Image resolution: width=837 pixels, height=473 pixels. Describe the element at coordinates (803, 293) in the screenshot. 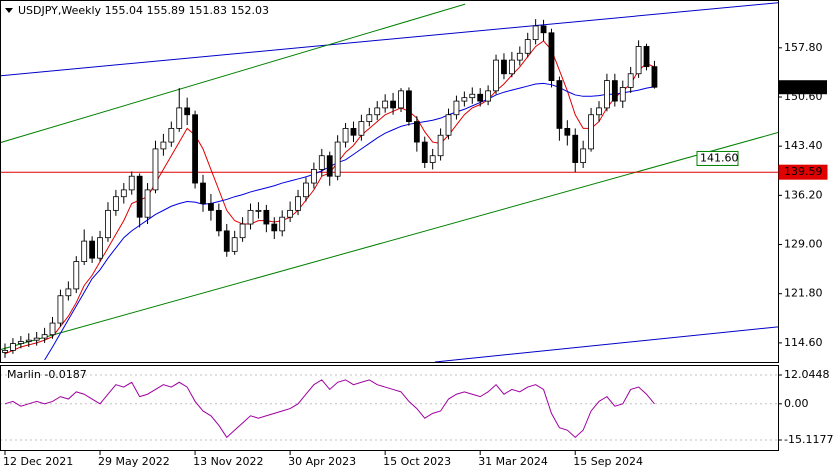

I see `y-tick-label: 121.80` at that location.